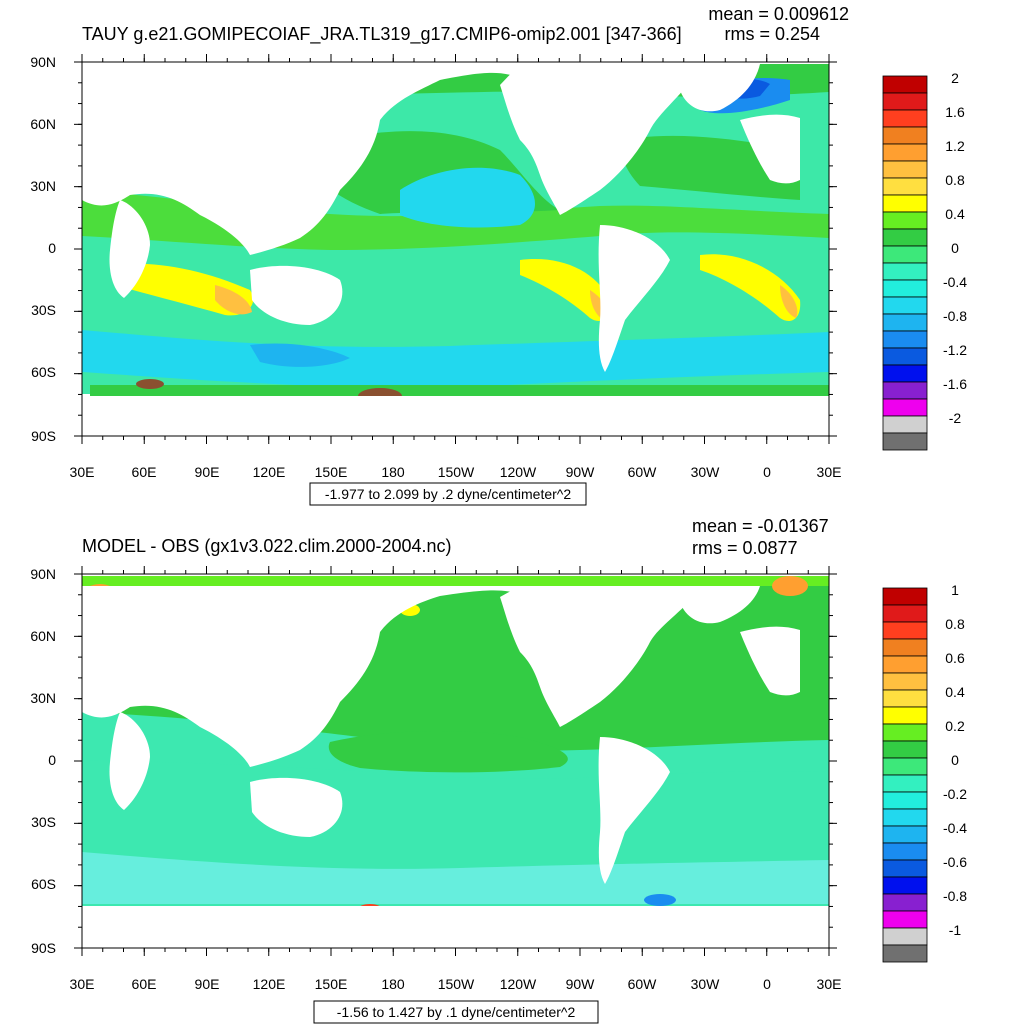 Image resolution: width=1024 pixels, height=1024 pixels. Describe the element at coordinates (456, 472) in the screenshot. I see `x-tick-label: 150W` at that location.